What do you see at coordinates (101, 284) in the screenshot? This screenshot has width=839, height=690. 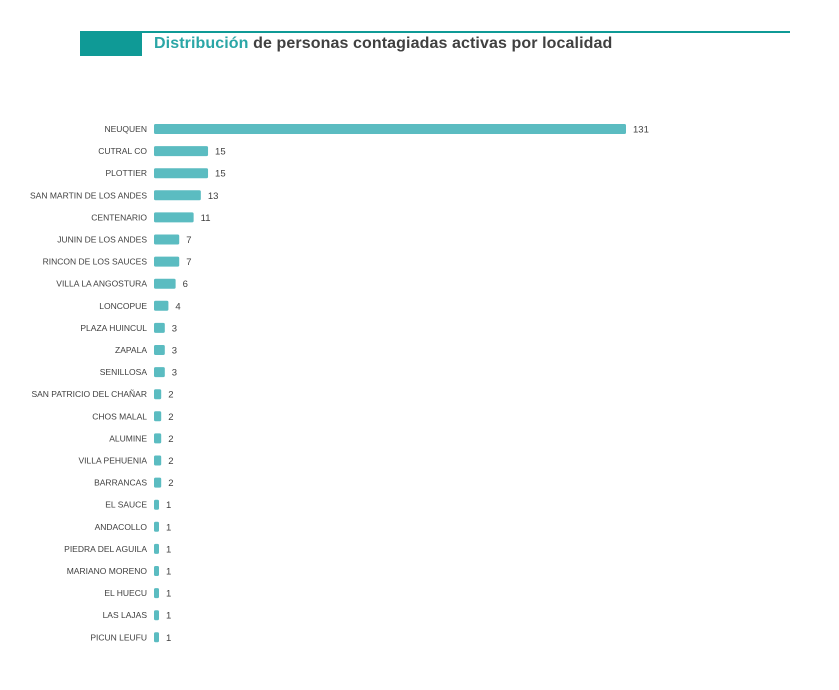 I see `category-label: VILLA LA ANGOSTURA` at bounding box center [101, 284].